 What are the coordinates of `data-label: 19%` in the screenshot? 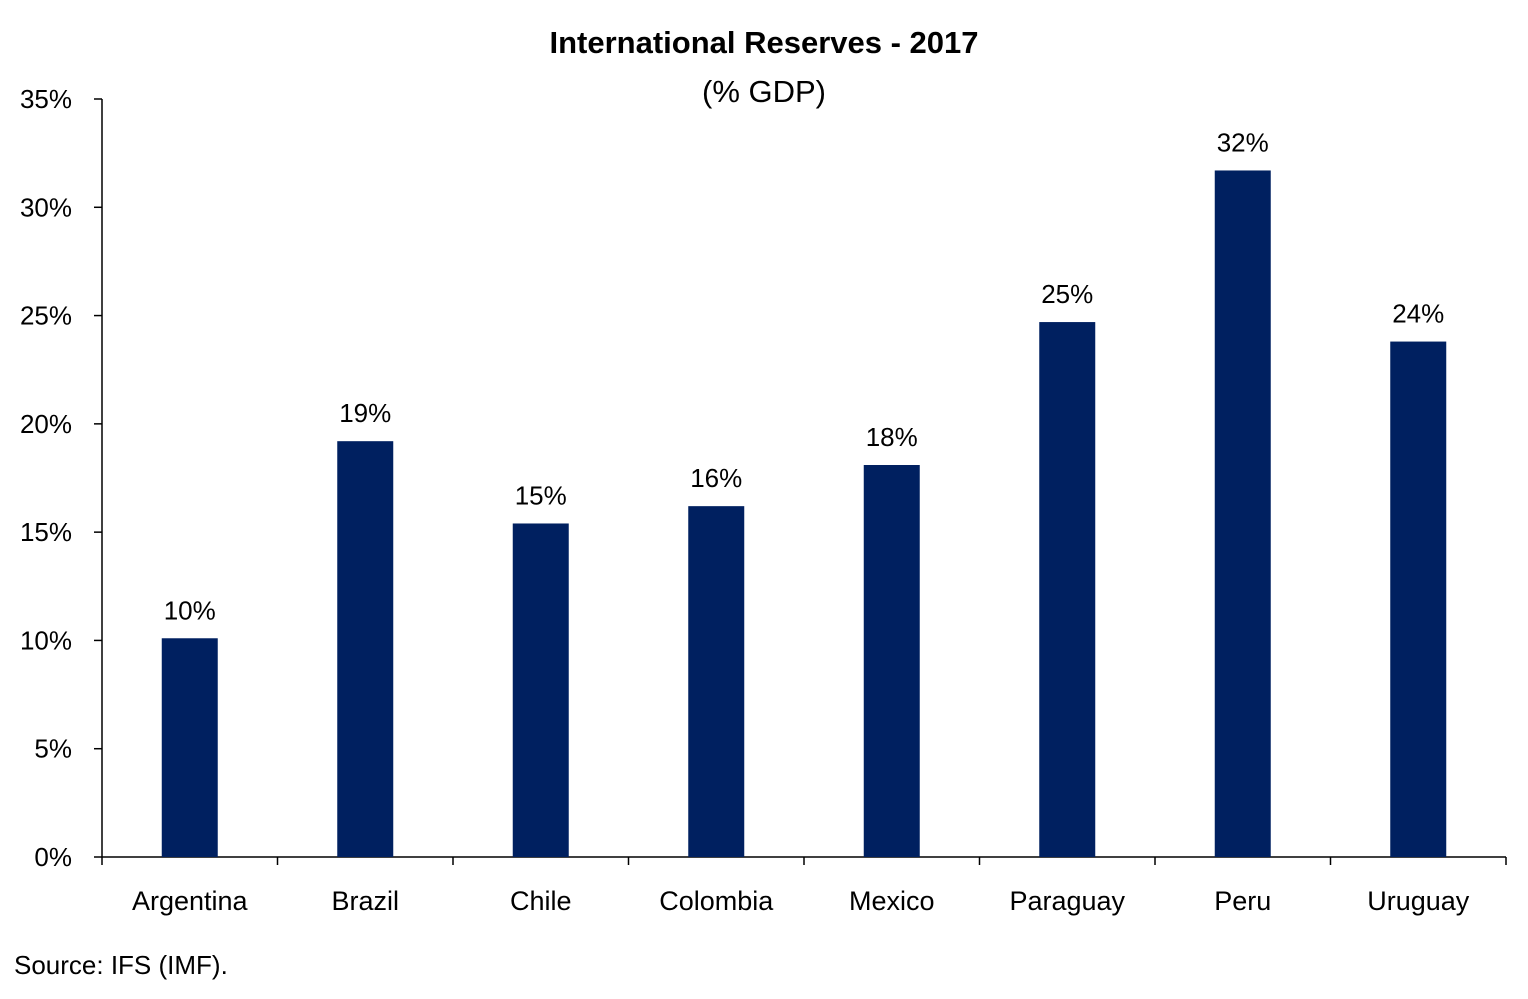 It's located at (365, 413).